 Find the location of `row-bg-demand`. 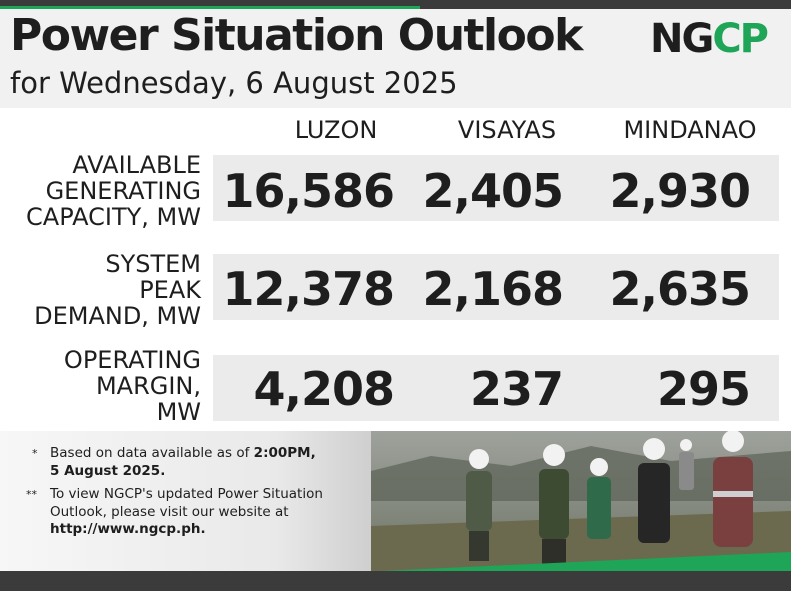

row-bg-demand is located at coordinates (496, 287).